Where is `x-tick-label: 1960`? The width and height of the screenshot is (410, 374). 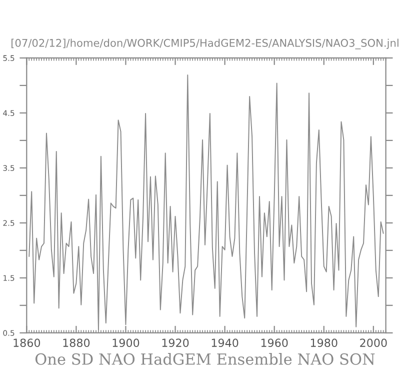
x-tick-label: 1960 is located at coordinates (274, 343).